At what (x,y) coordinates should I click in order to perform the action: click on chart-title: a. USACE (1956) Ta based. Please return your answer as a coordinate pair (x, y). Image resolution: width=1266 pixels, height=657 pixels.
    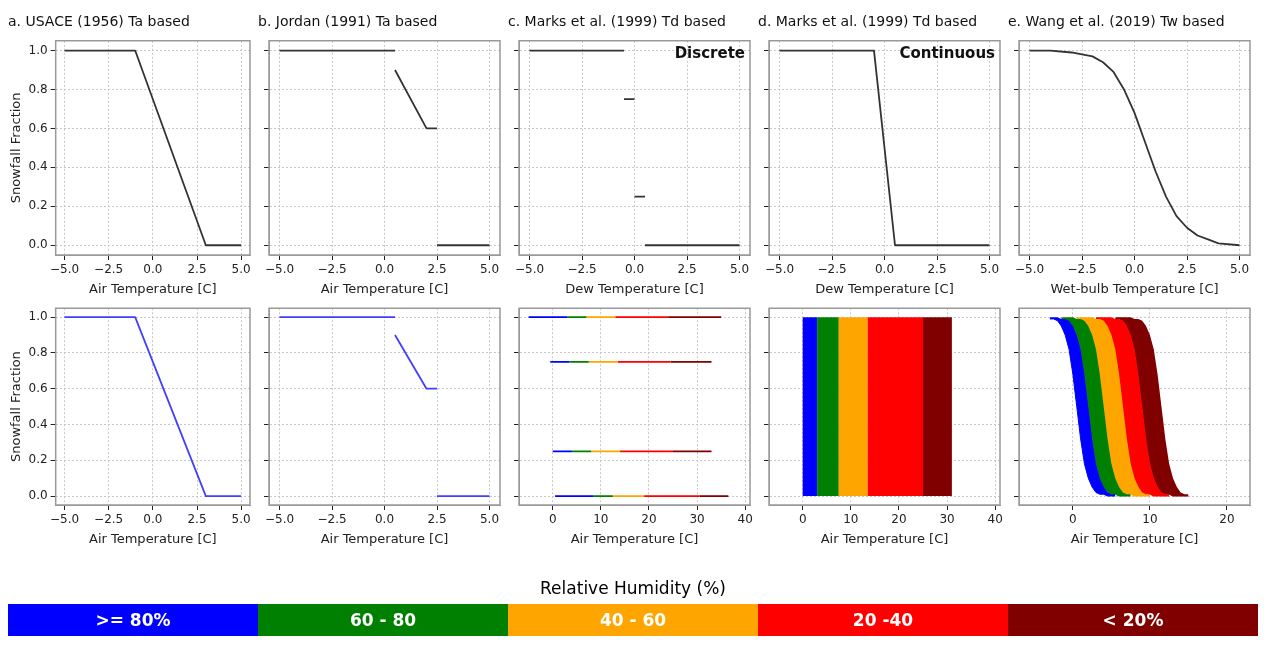
    Looking at the image, I should click on (99, 21).